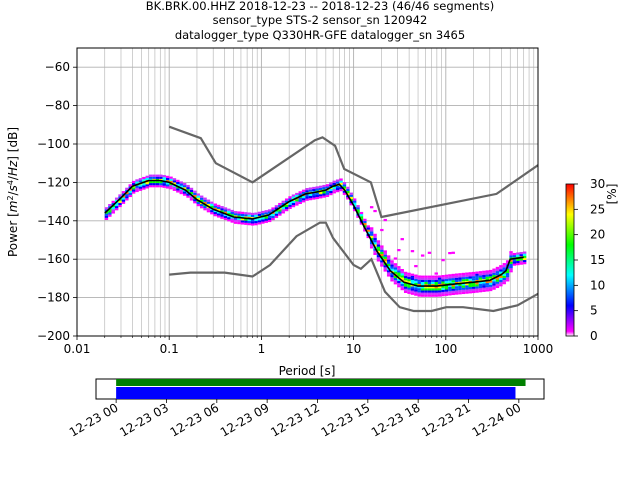  Describe the element at coordinates (570, 260) in the screenshot. I see `colorbar` at that location.